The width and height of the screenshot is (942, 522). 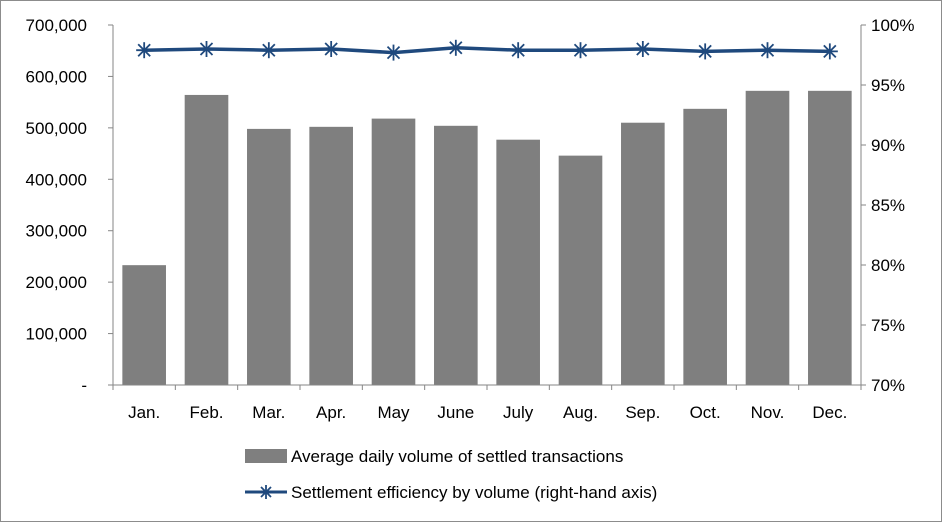 What do you see at coordinates (56, 76) in the screenshot?
I see `left-tick-label: 600,000` at bounding box center [56, 76].